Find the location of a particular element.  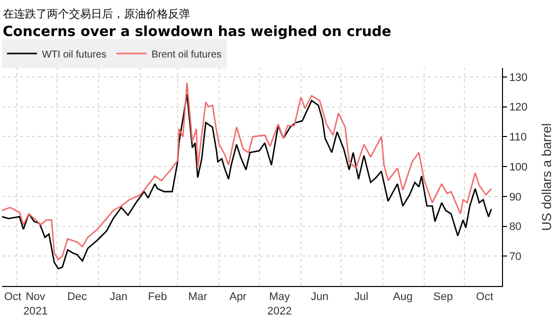

x-tick-label: Dec is located at coordinates (77, 297).